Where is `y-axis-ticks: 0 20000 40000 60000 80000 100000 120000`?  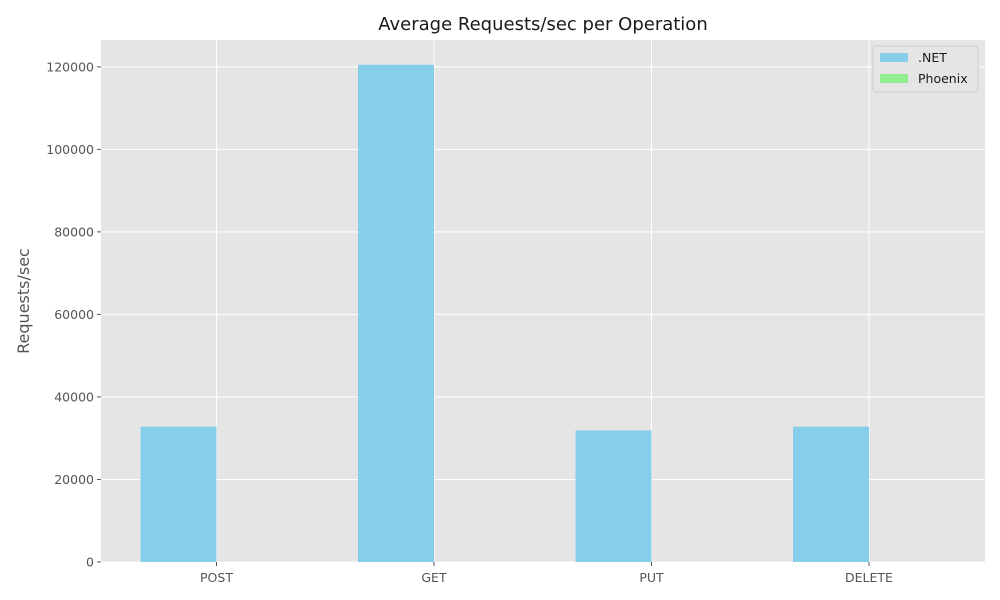 y-axis-ticks: 0 20000 40000 60000 80000 100000 120000 is located at coordinates (73, 314).